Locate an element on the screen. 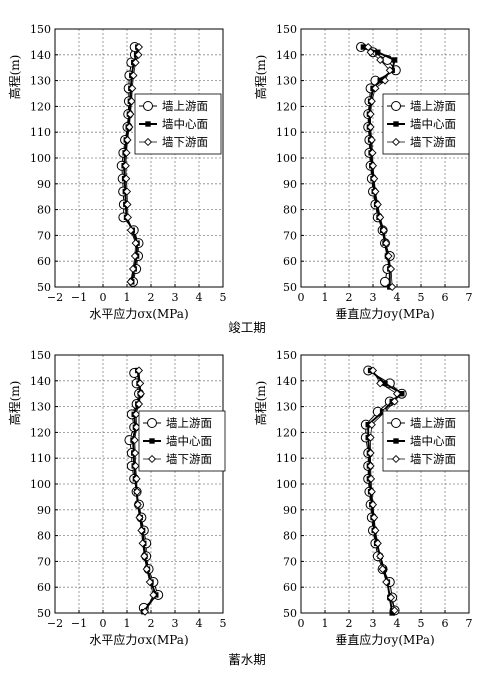  caption-impoundment: 蓄水期 is located at coordinates (247, 659).